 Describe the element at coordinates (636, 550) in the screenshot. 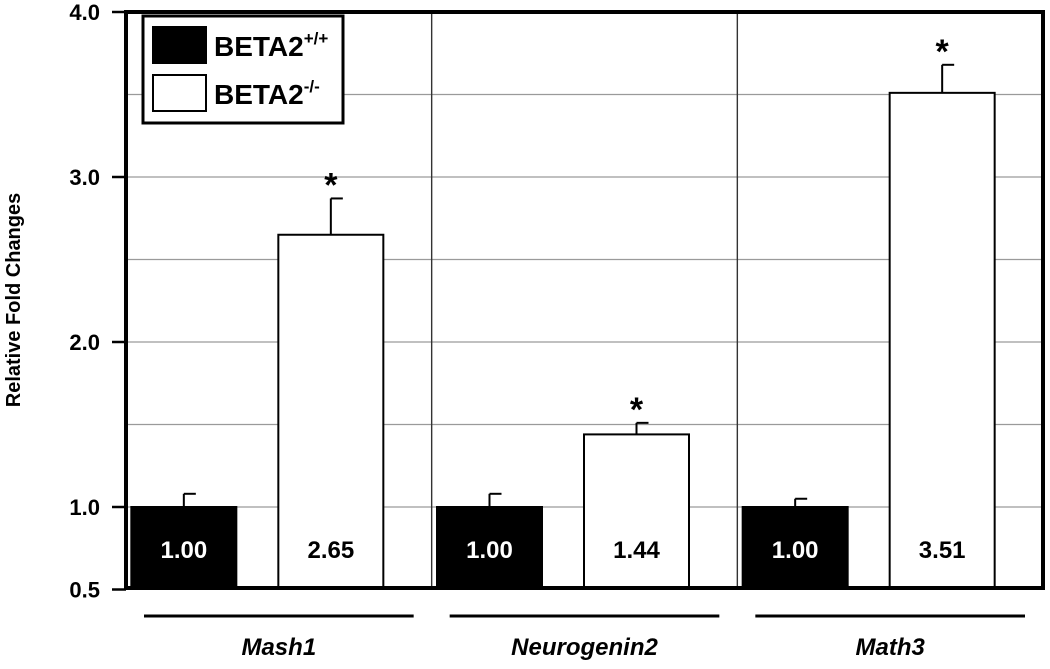

I see `data-label: 1.44` at that location.